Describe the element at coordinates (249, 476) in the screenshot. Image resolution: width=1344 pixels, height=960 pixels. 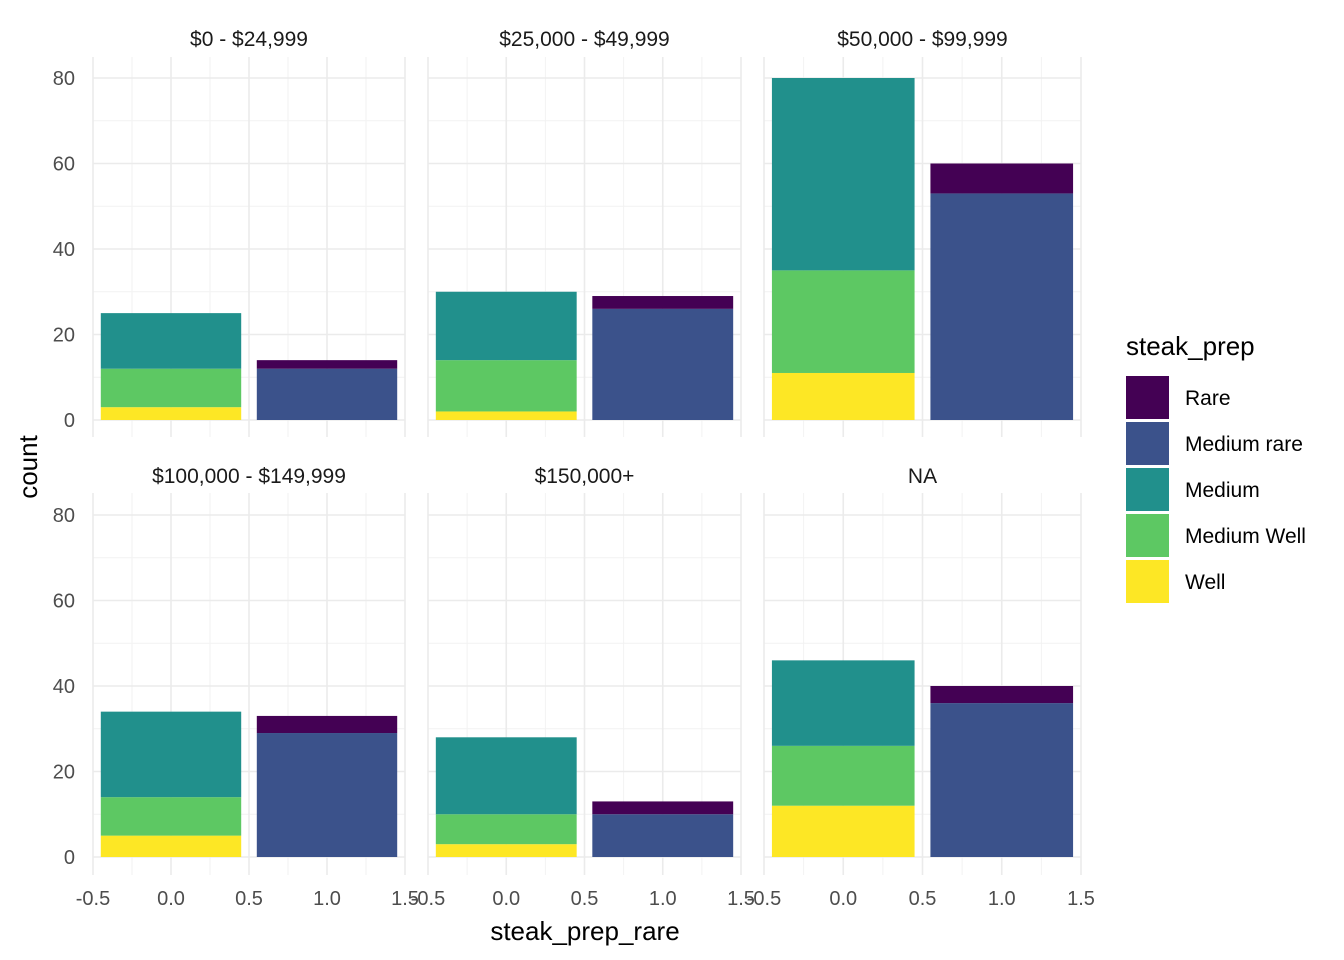
I see `facet-strip-label: $100,000 - $149,999` at that location.